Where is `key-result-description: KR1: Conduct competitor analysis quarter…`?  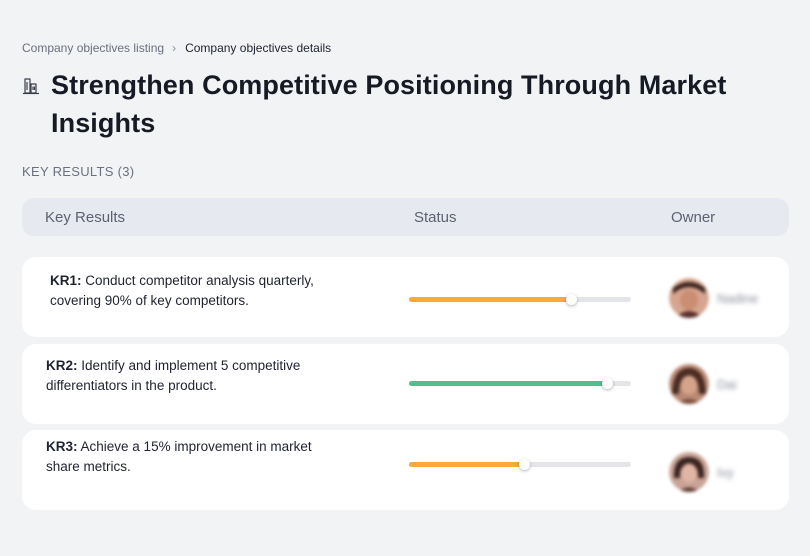 key-result-description: KR1: Conduct competitor analysis quarter… is located at coordinates (200, 291).